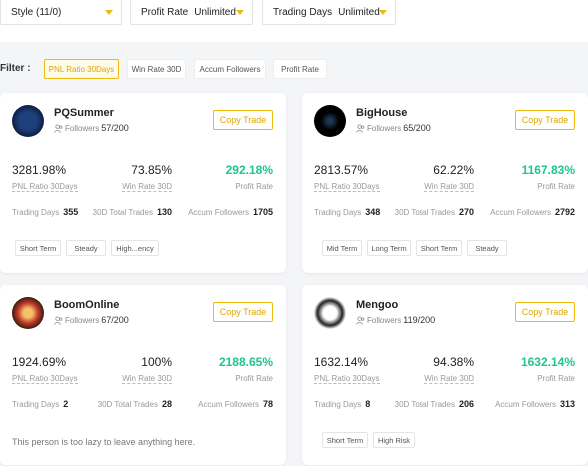 Image resolution: width=588 pixels, height=466 pixels. What do you see at coordinates (300, 69) in the screenshot?
I see `filter-chip: Profit Rate` at bounding box center [300, 69].